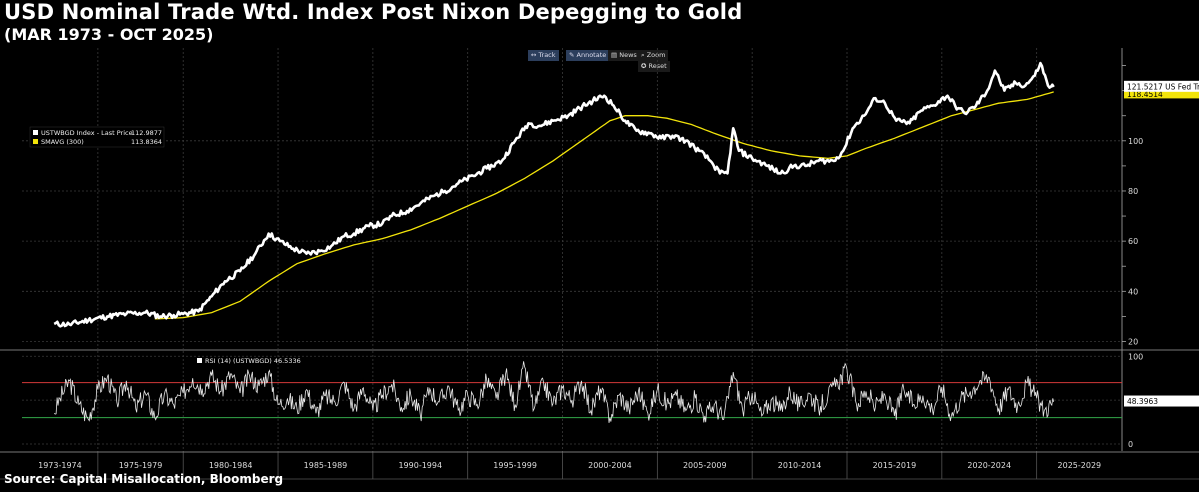 The image size is (1199, 492). Describe the element at coordinates (1161, 401) in the screenshot. I see `rsi-tag-bg` at that location.